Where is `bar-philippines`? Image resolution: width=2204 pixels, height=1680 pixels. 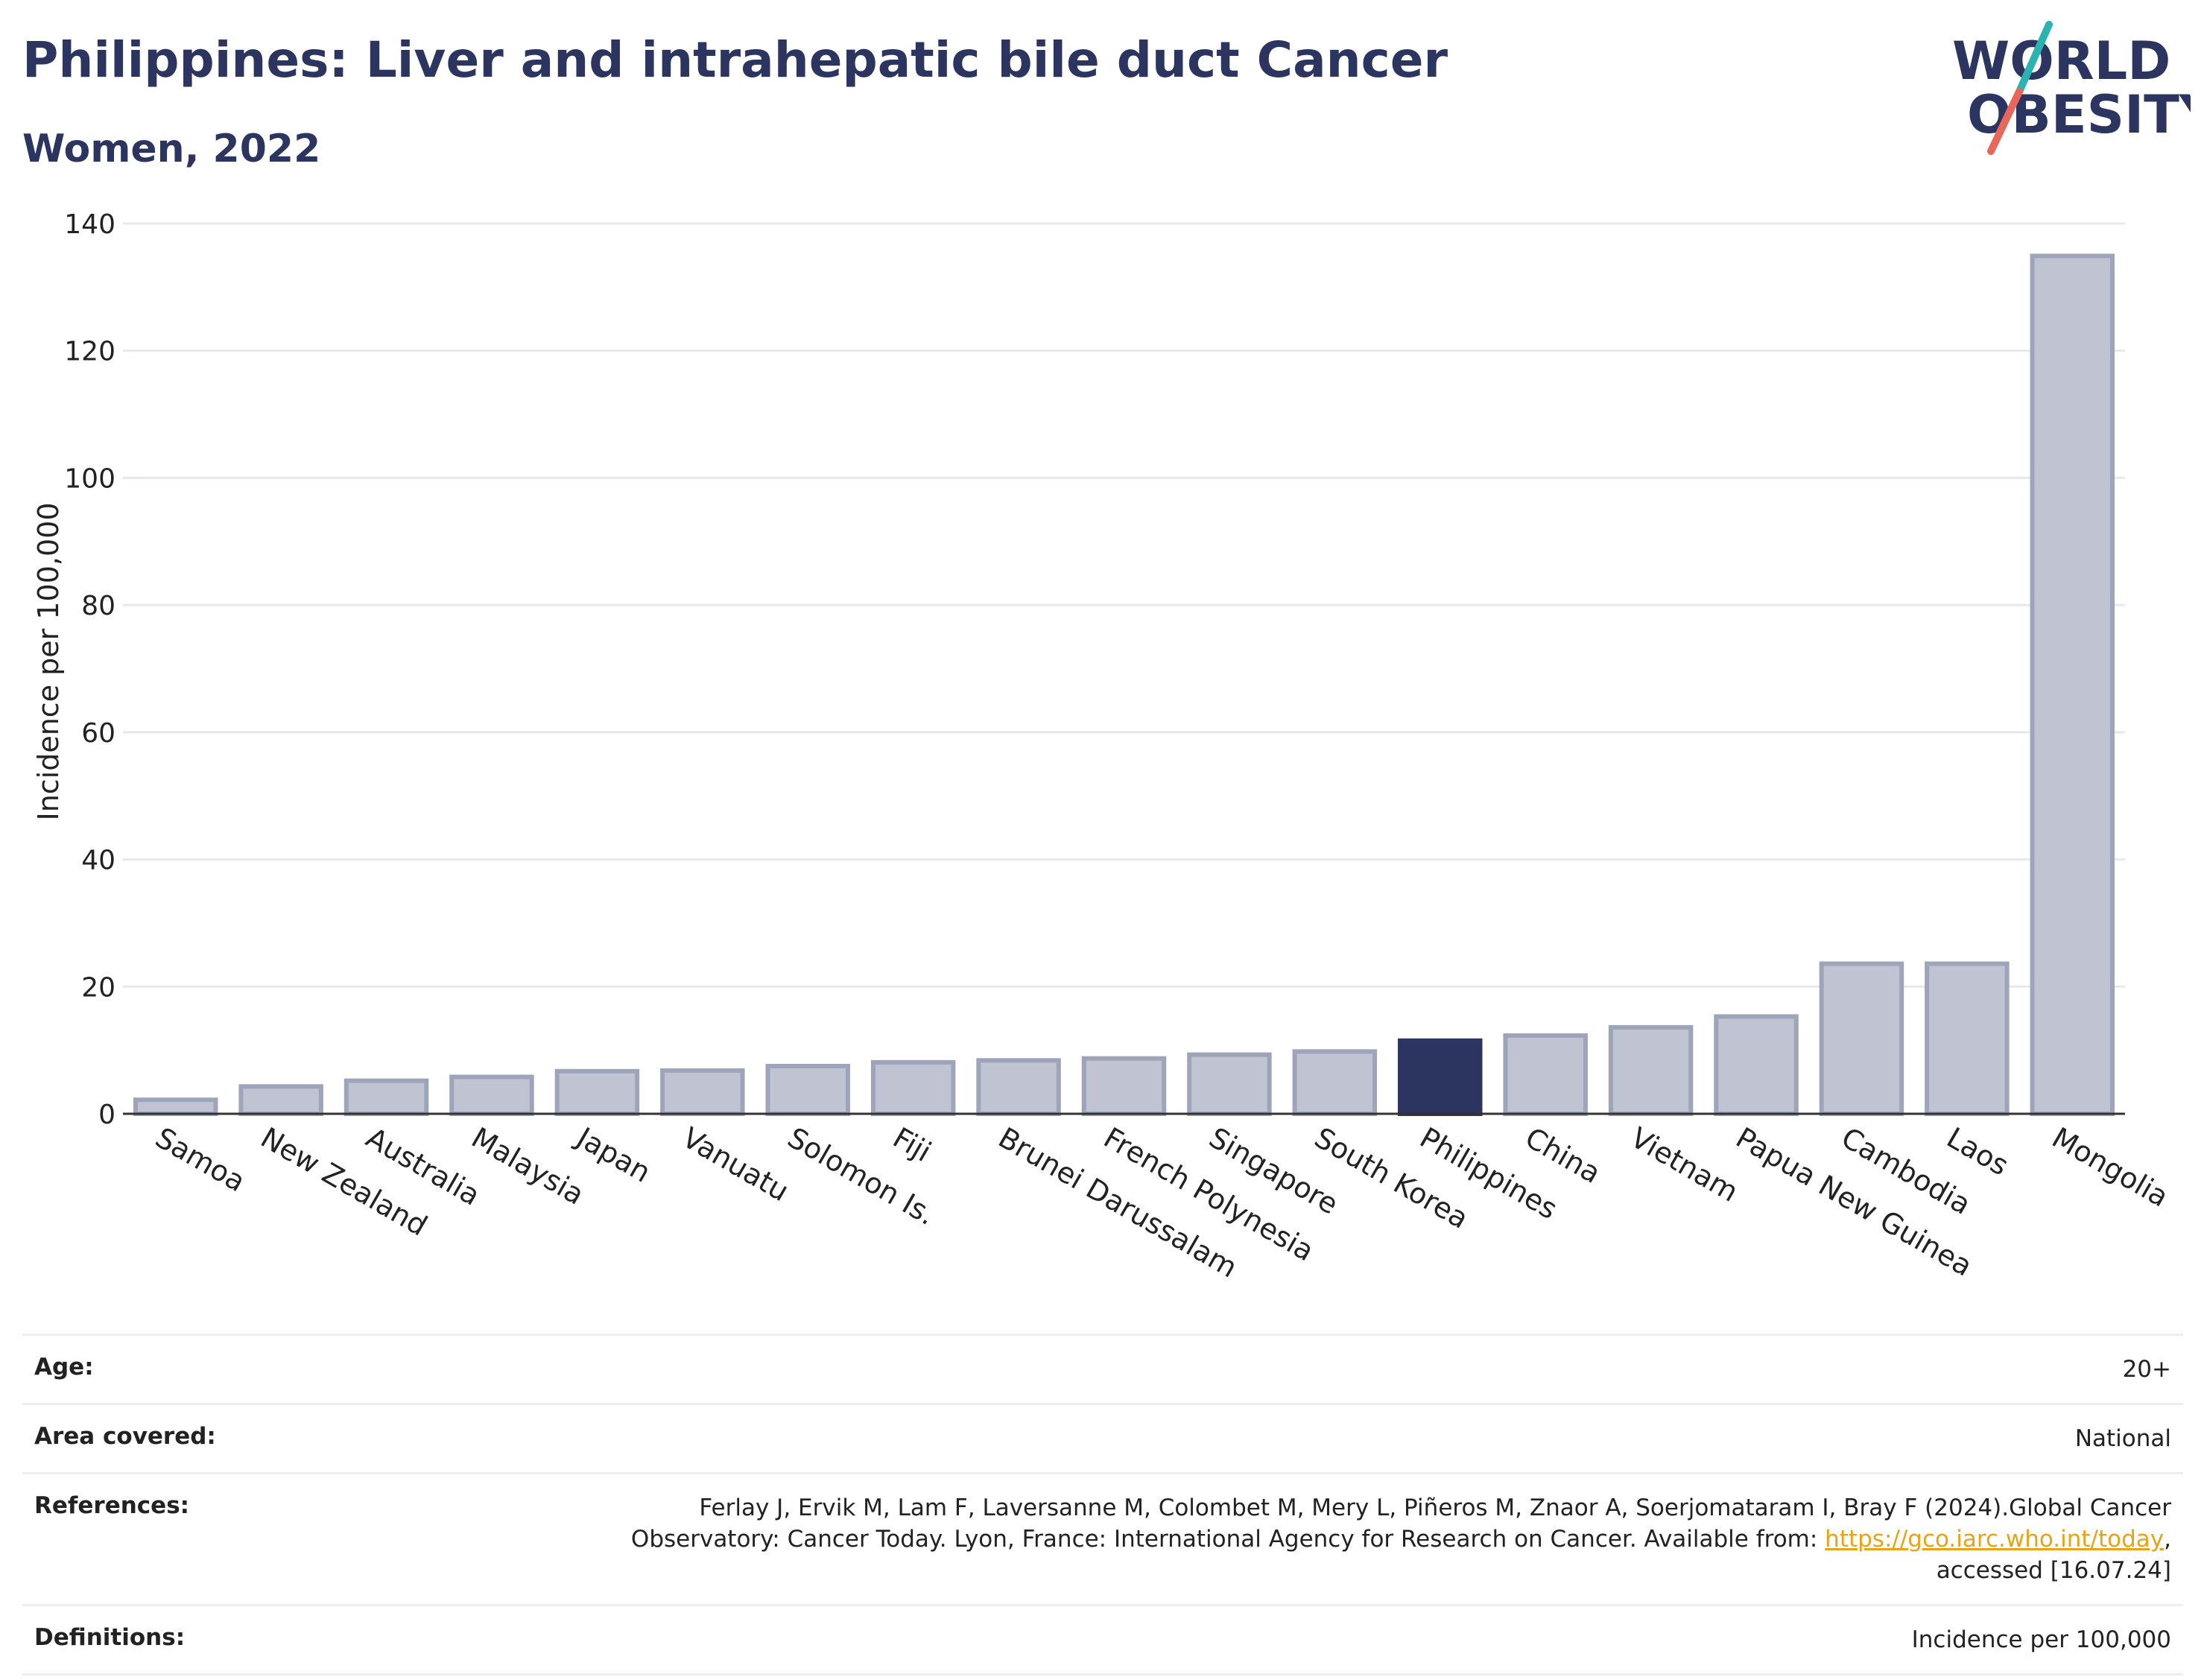
bar-philippines is located at coordinates (1440, 1077).